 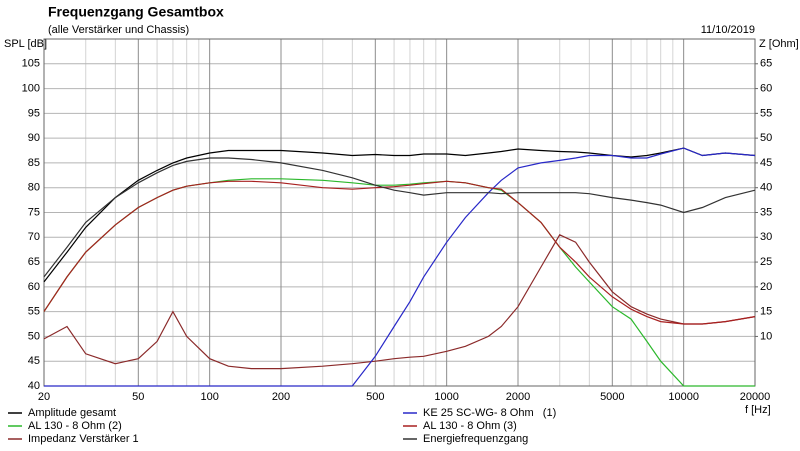 What do you see at coordinates (72, 413) in the screenshot?
I see `legend-label: Amplitude gesamt` at bounding box center [72, 413].